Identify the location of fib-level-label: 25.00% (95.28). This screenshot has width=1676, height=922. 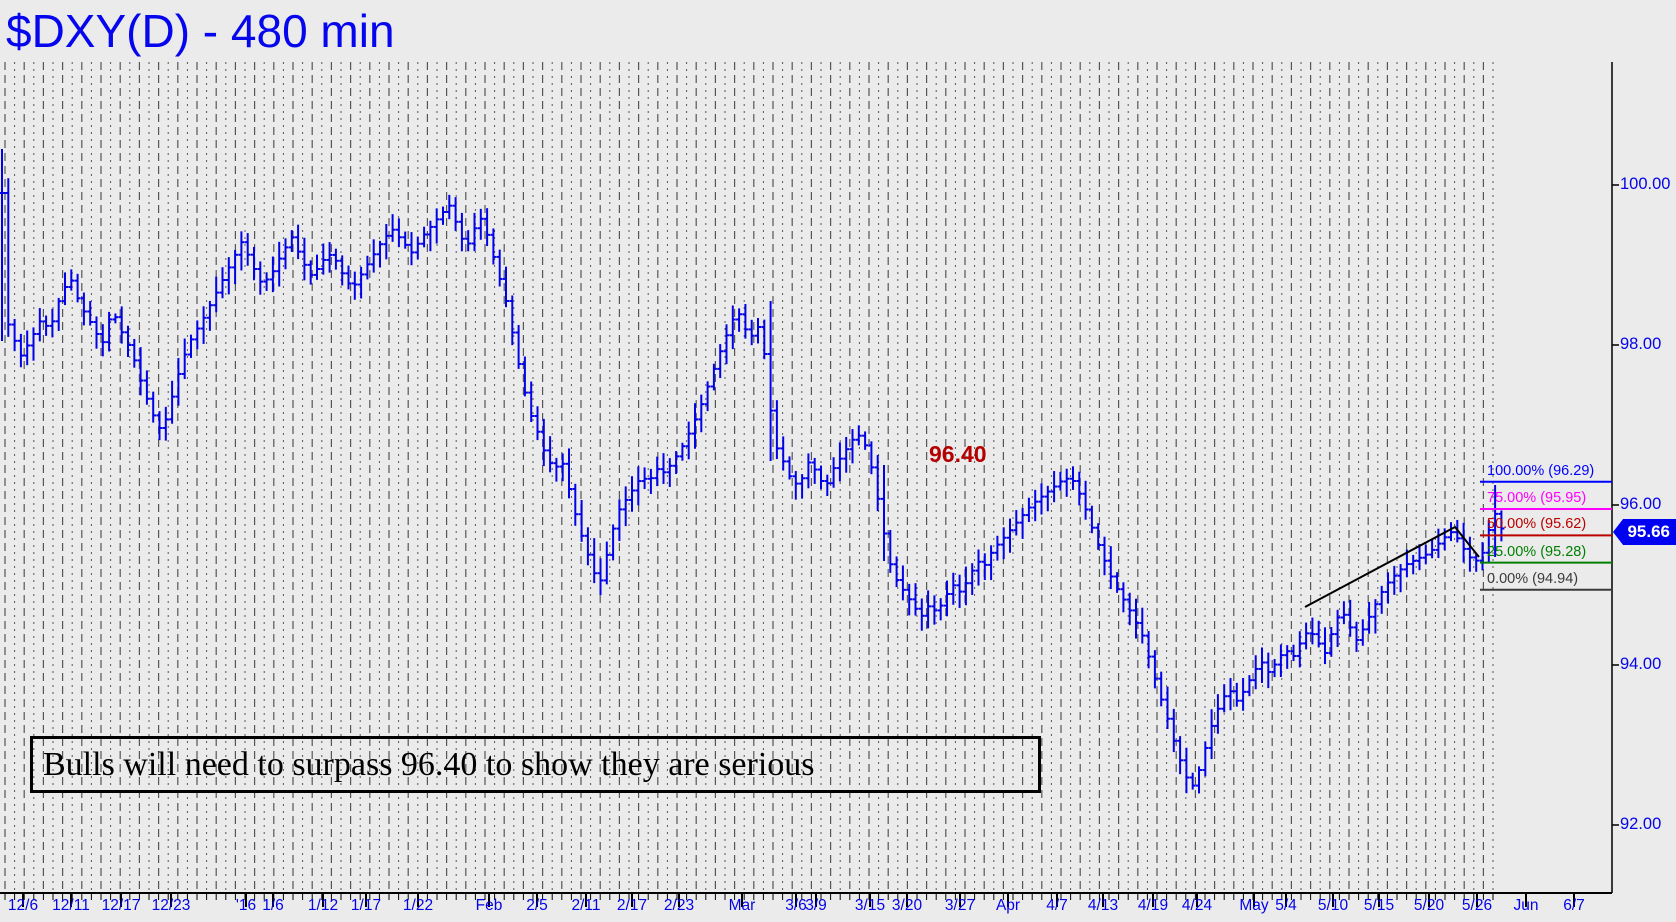
(1537, 551).